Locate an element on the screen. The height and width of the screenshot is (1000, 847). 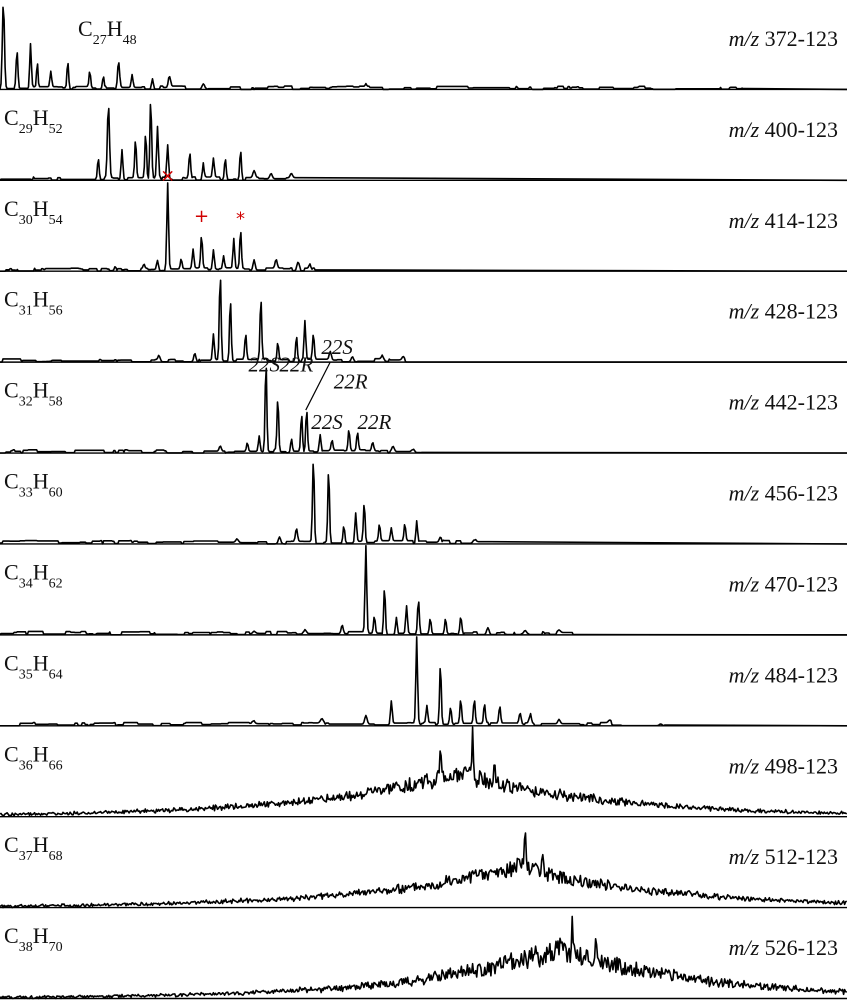
chromatogram-panel: C38H70 m/z 526-123 is located at coordinates (423, 957).